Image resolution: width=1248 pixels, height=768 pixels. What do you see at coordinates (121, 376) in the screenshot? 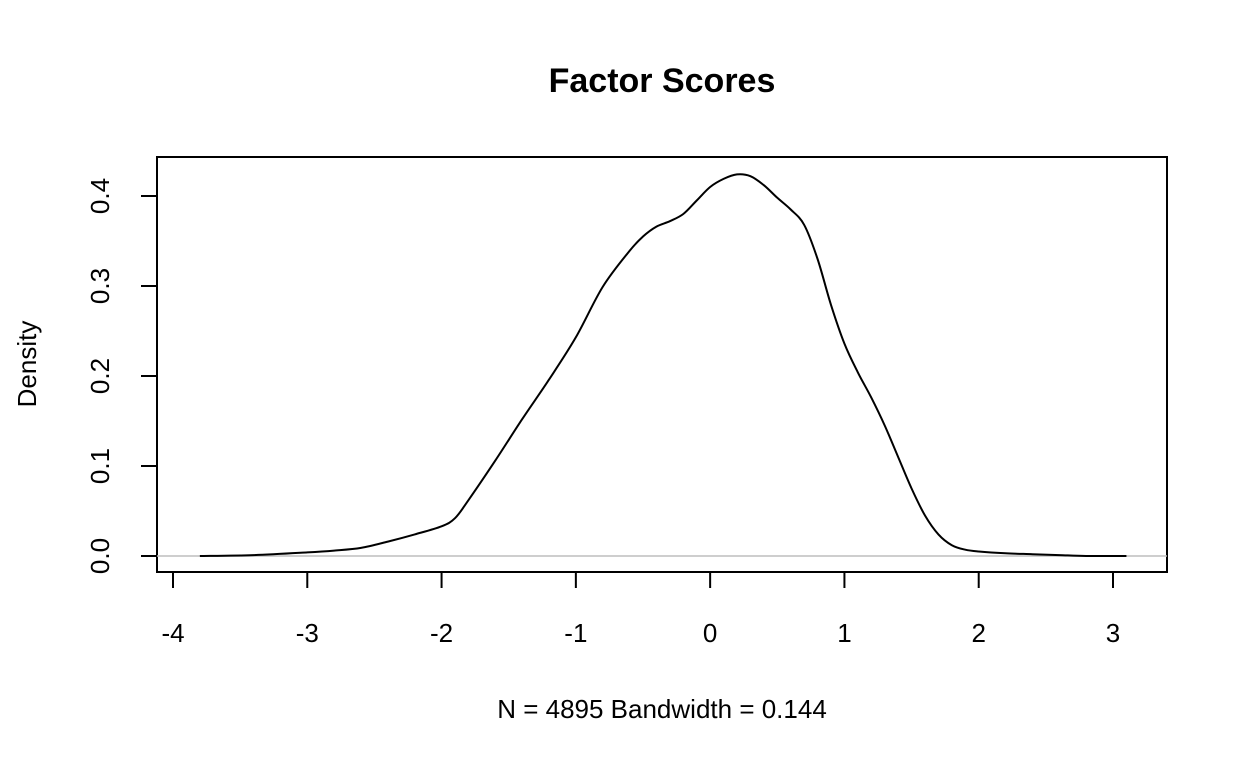
I see `y-axis: 0.0 0.1 0.2 0.3 0.4` at bounding box center [121, 376].